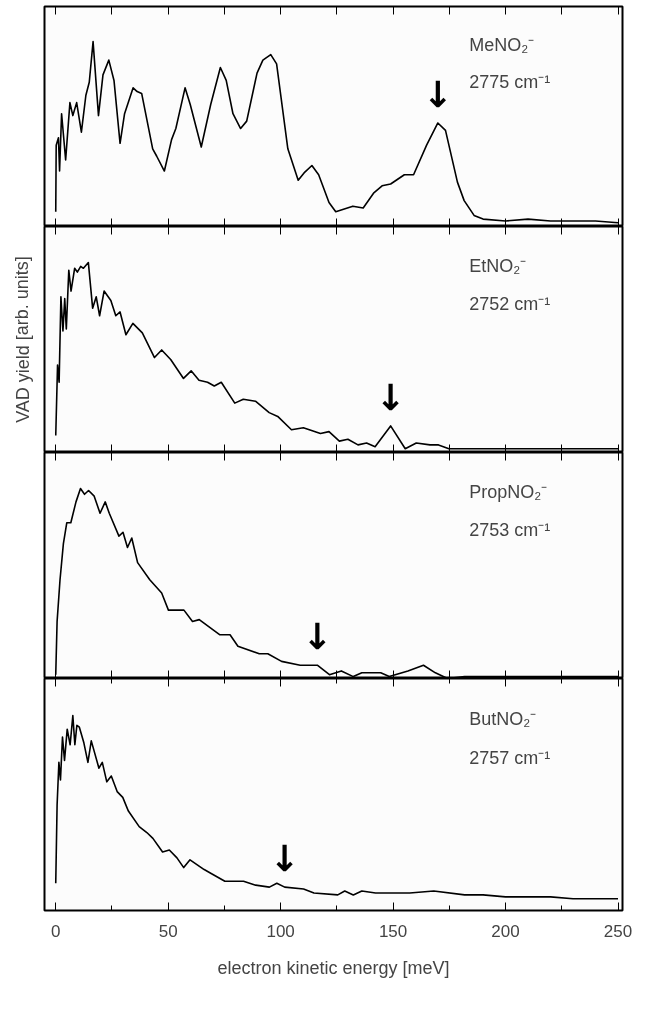 Image resolution: width=653 pixels, height=1010 pixels. What do you see at coordinates (508, 492) in the screenshot?
I see `annotation: PropNO₂⁻` at bounding box center [508, 492].